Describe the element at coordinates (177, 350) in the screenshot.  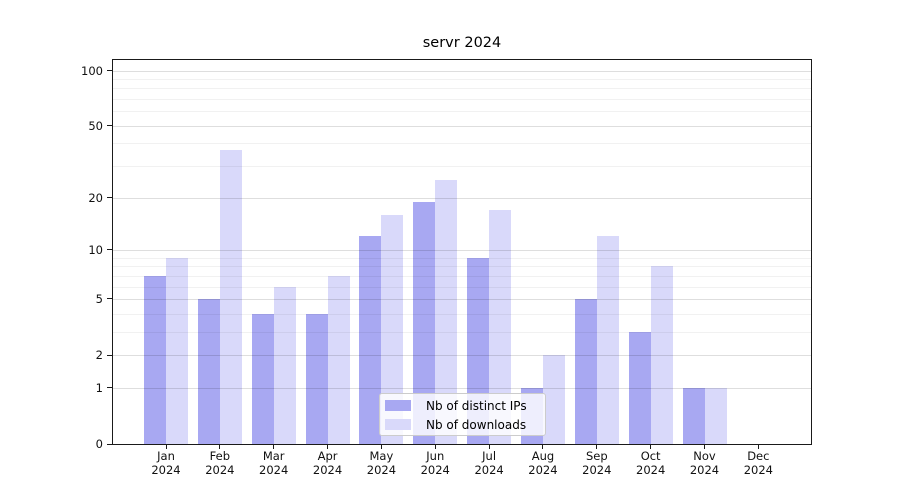
I see `bar-nb-of-downloads-jan-2024` at that location.